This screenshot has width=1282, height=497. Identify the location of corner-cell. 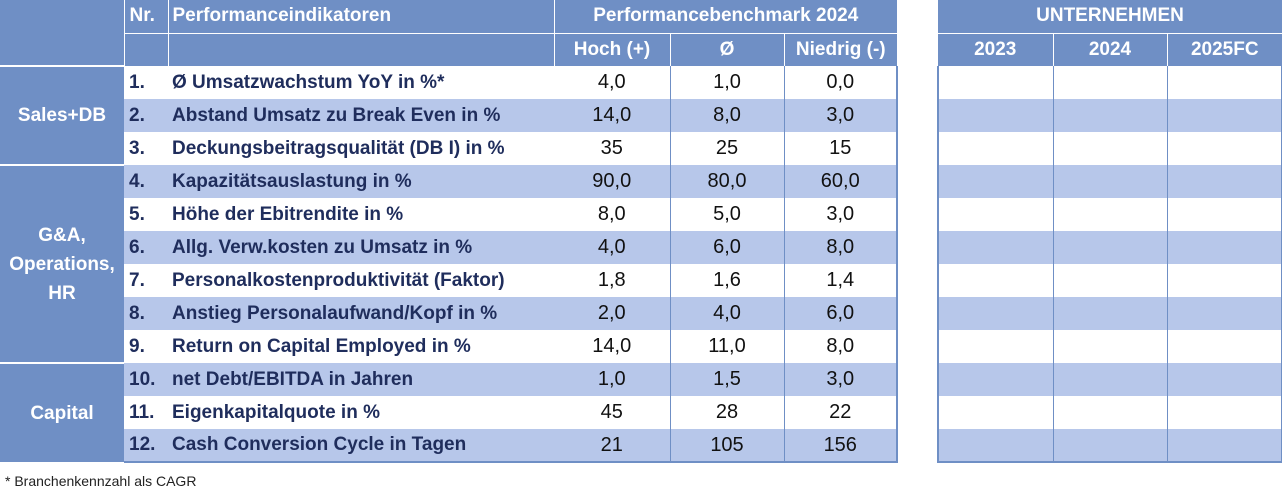
(62, 16).